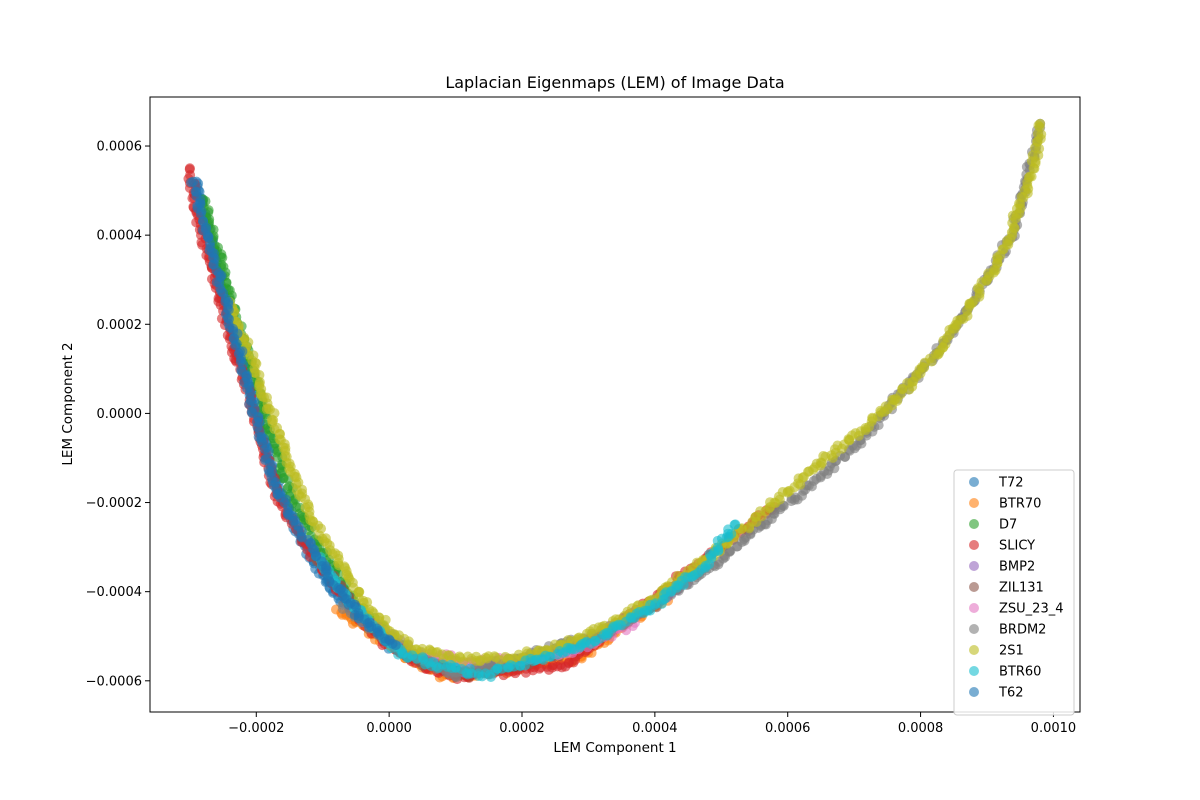 Image resolution: width=1200 pixels, height=800 pixels. Describe the element at coordinates (993, 525) in the screenshot. I see `legend-item: D7` at that location.